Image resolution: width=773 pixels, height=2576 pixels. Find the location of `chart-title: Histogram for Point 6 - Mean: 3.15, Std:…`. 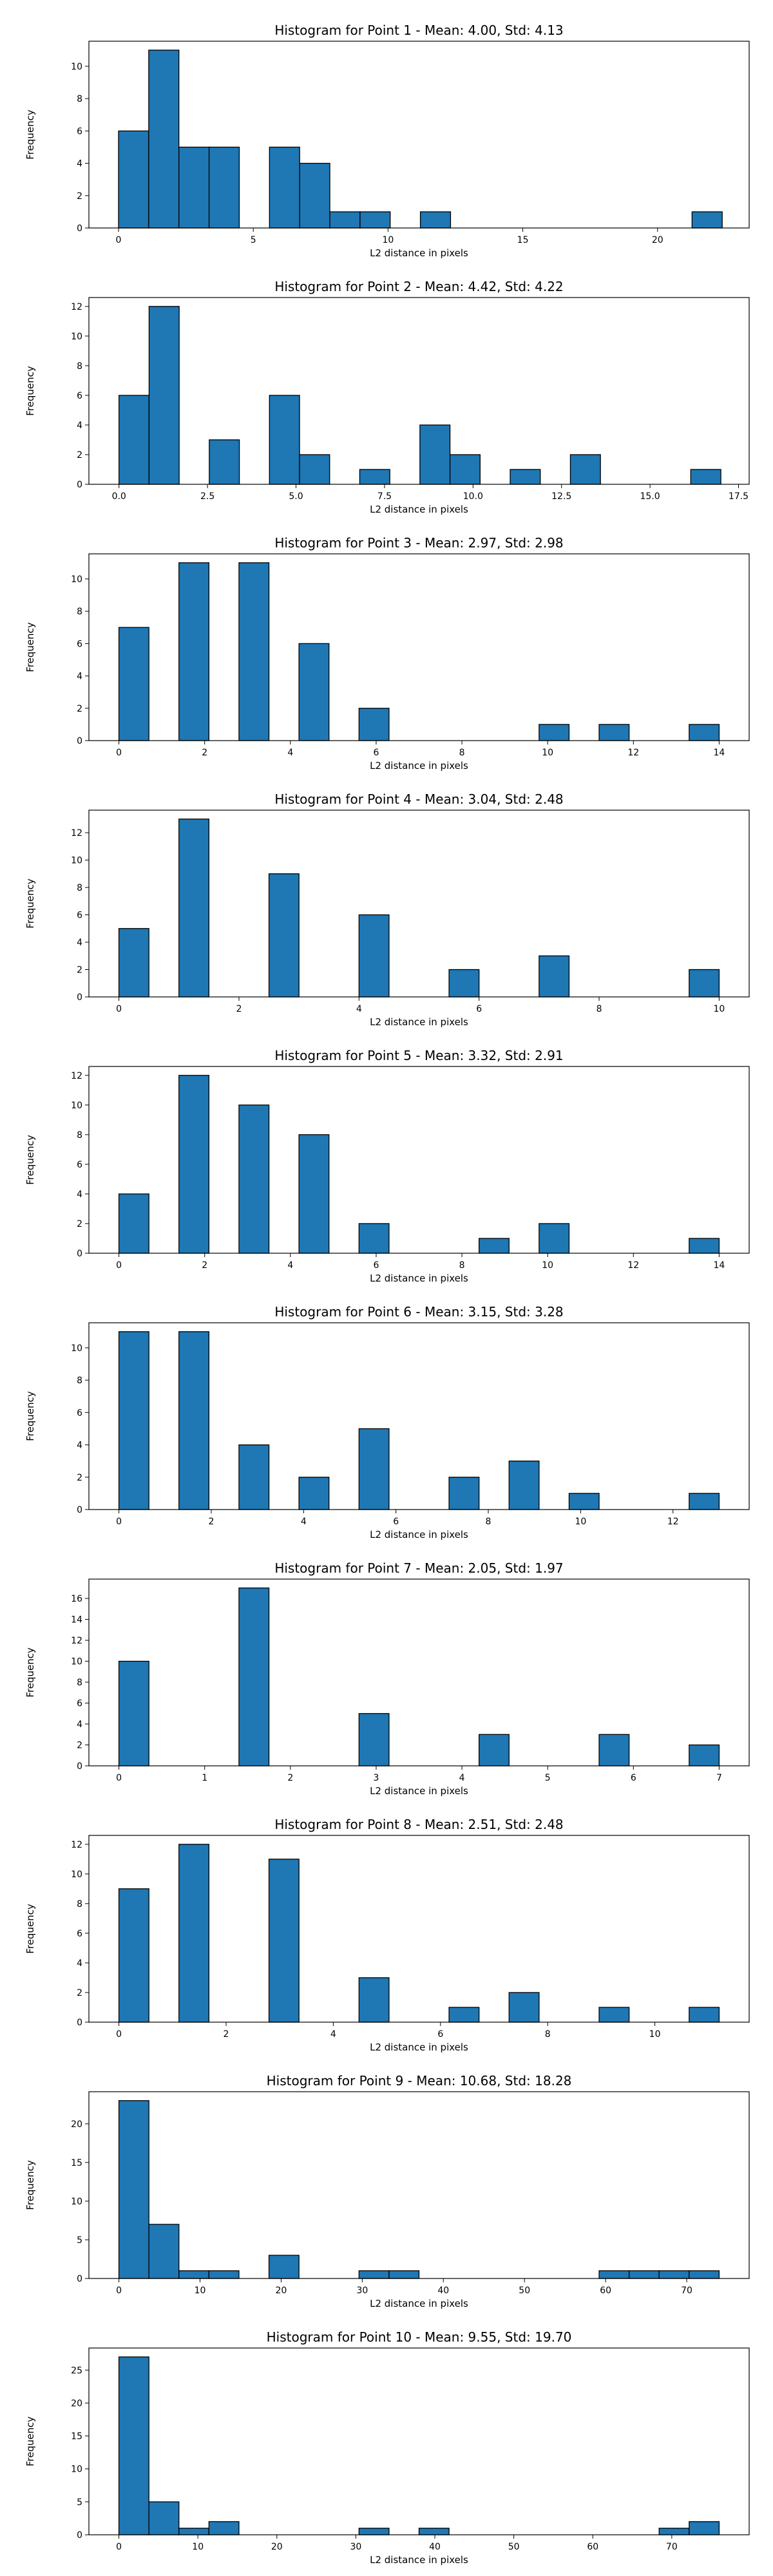

chart-title: Histogram for Point 6 - Mean: 3.15, Std:… is located at coordinates (418, 1312).